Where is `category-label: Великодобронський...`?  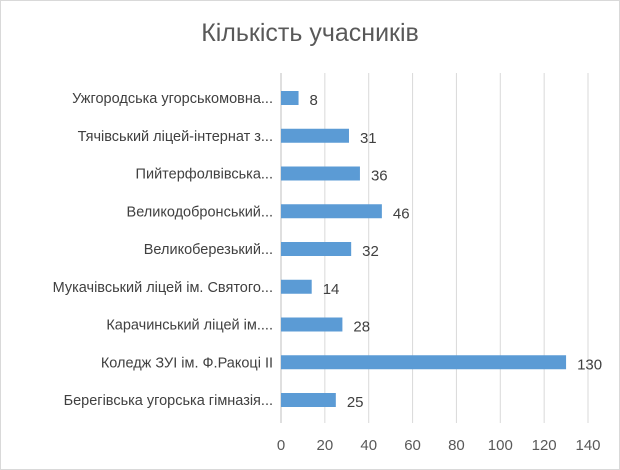 category-label: Великодобронський... is located at coordinates (200, 212).